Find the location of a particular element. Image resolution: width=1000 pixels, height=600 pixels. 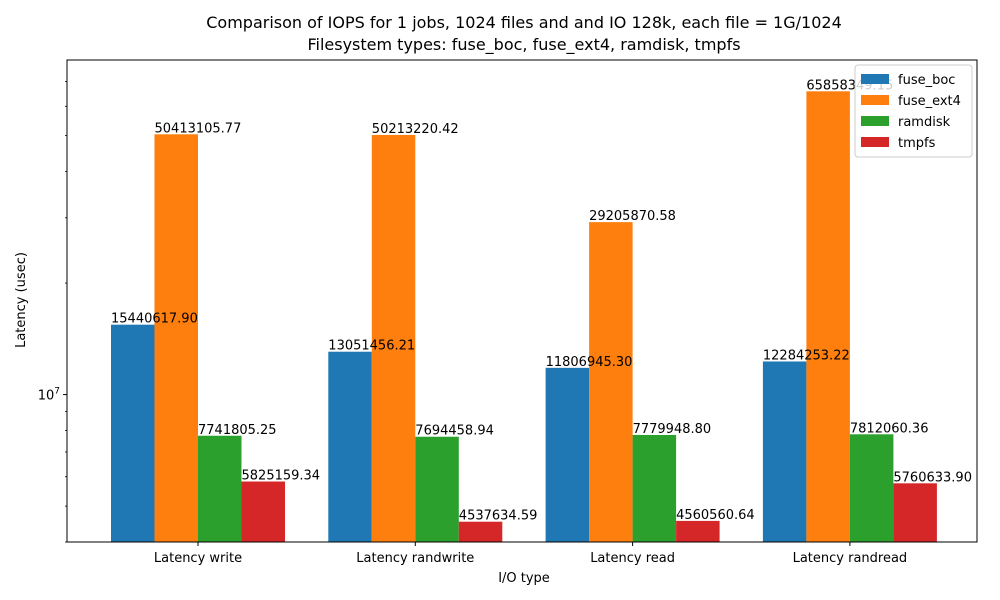

legend-swatch-tmpfs is located at coordinates (875, 142).